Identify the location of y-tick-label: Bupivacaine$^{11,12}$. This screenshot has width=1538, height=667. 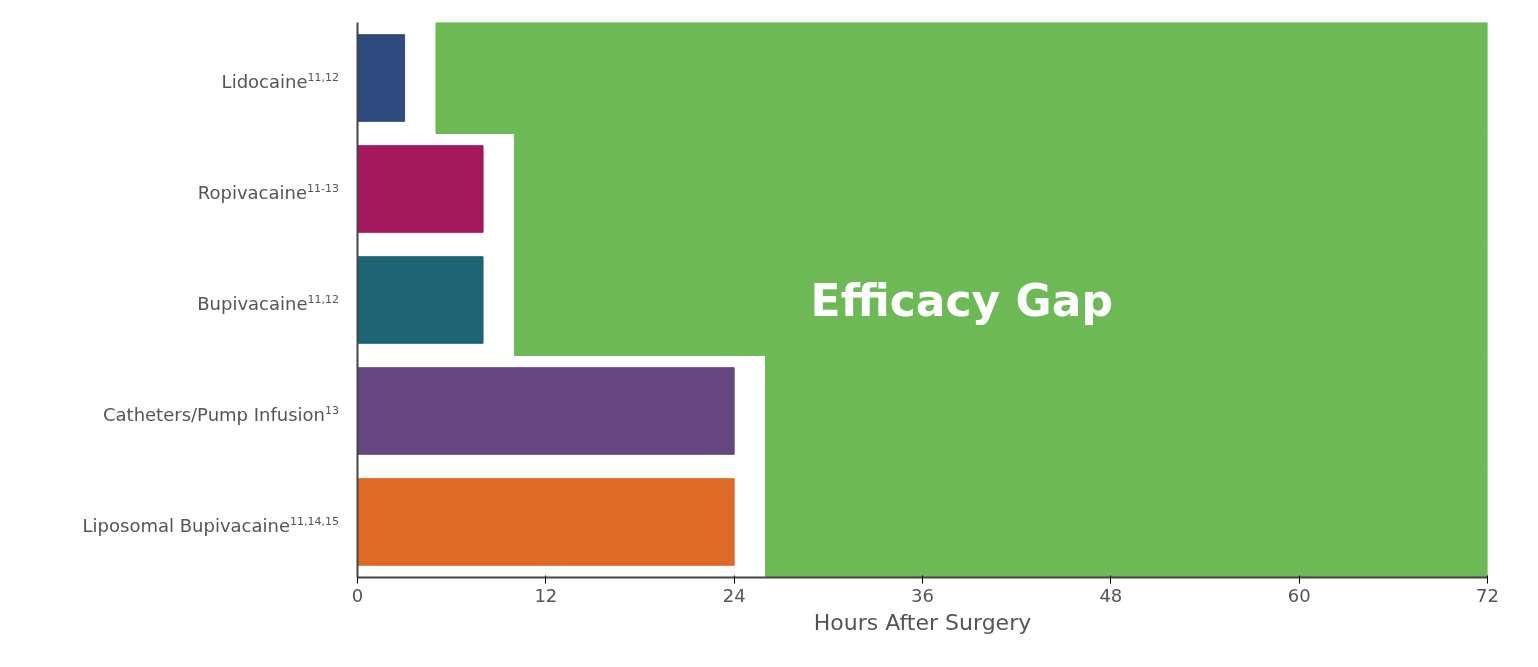
(268, 303).